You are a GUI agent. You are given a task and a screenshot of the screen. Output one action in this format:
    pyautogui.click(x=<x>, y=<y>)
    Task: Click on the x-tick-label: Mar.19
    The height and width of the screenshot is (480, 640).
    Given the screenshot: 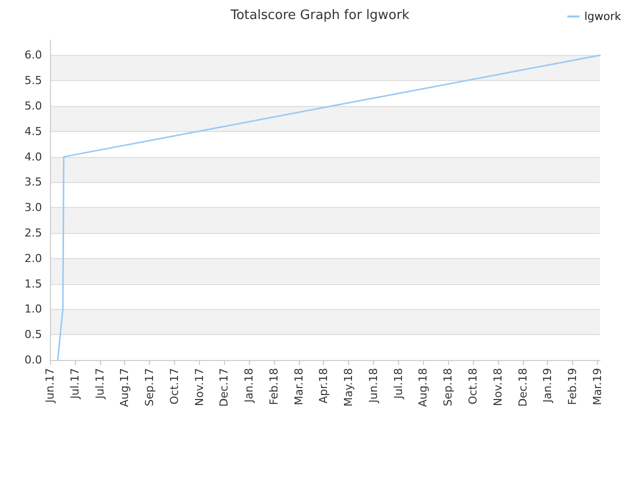 What is the action you would take?
    pyautogui.click(x=597, y=387)
    